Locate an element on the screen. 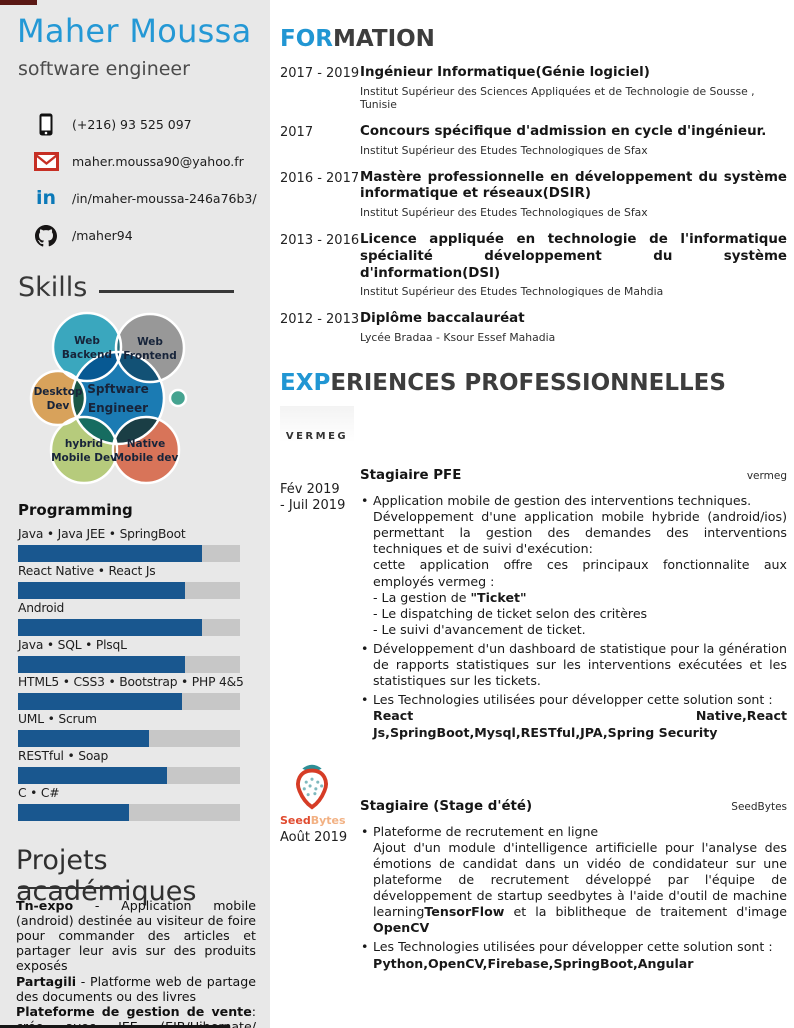  skill-bar-group: Java • Java JEE • SpringBoot is located at coordinates (129, 544).